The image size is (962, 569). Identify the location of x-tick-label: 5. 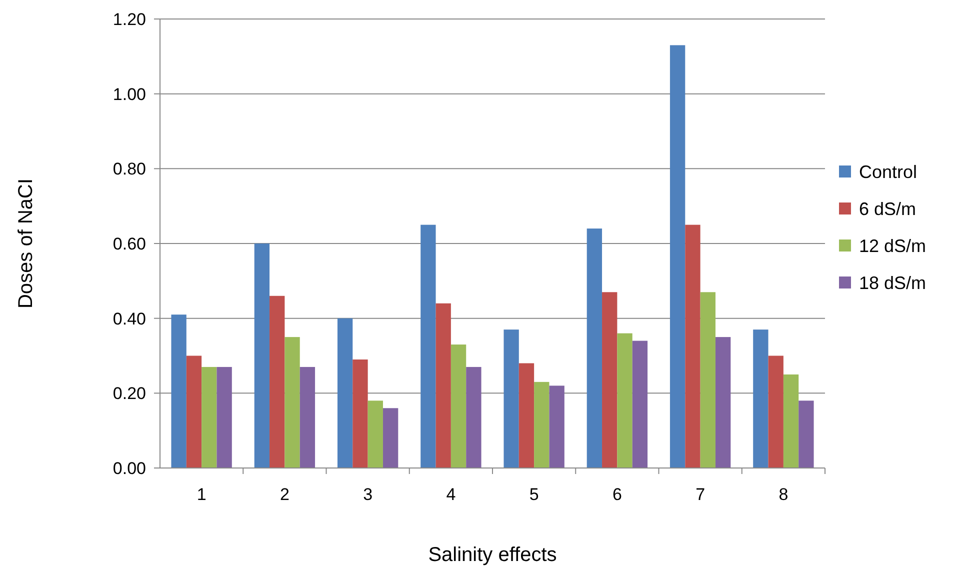
(534, 494).